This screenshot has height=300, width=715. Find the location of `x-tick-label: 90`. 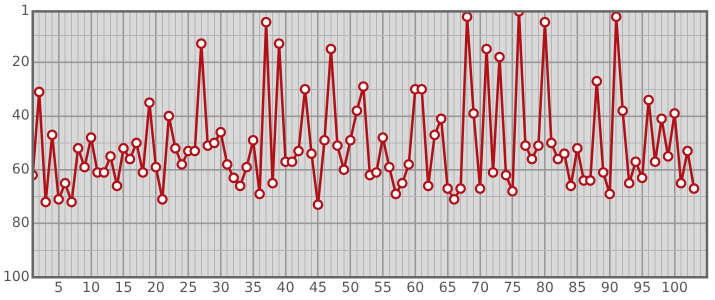

x-tick-label: 90 is located at coordinates (609, 288).